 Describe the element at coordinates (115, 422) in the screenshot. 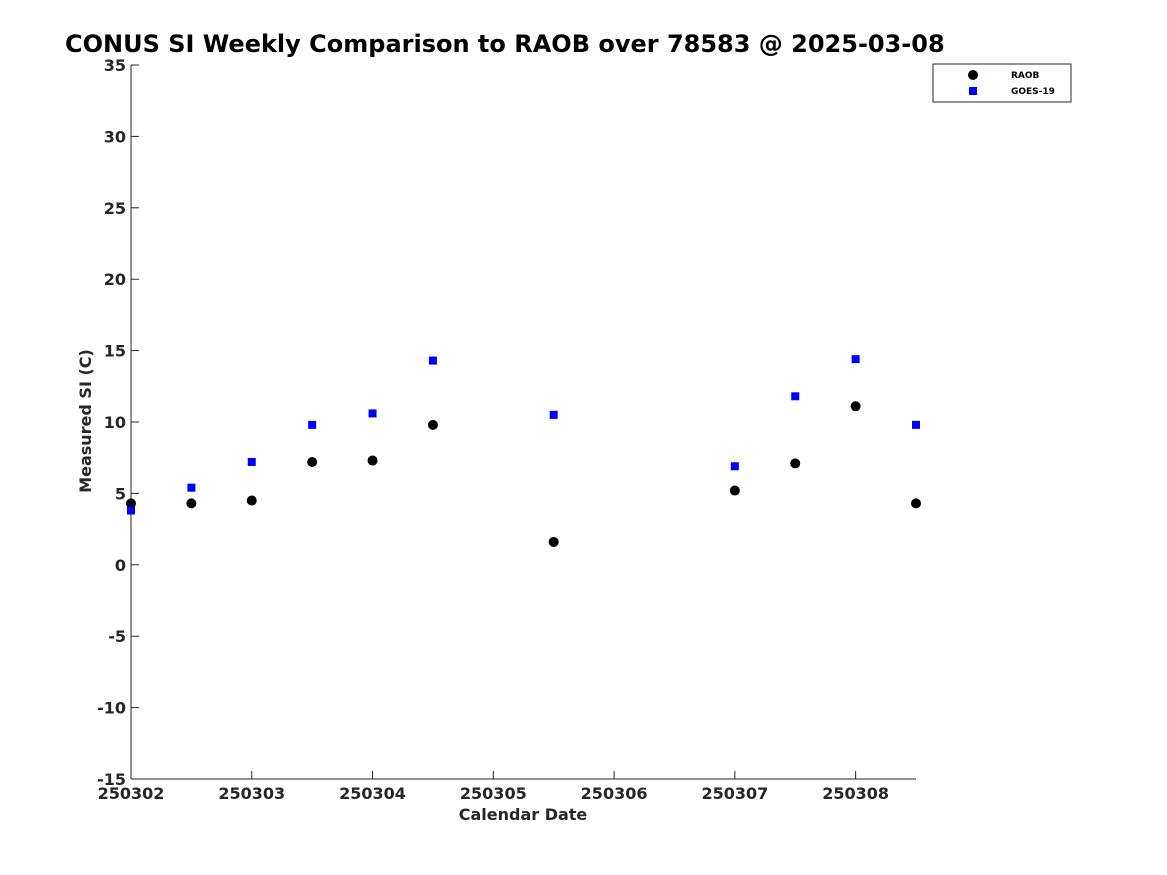

I see `y-tick-label: 10` at that location.